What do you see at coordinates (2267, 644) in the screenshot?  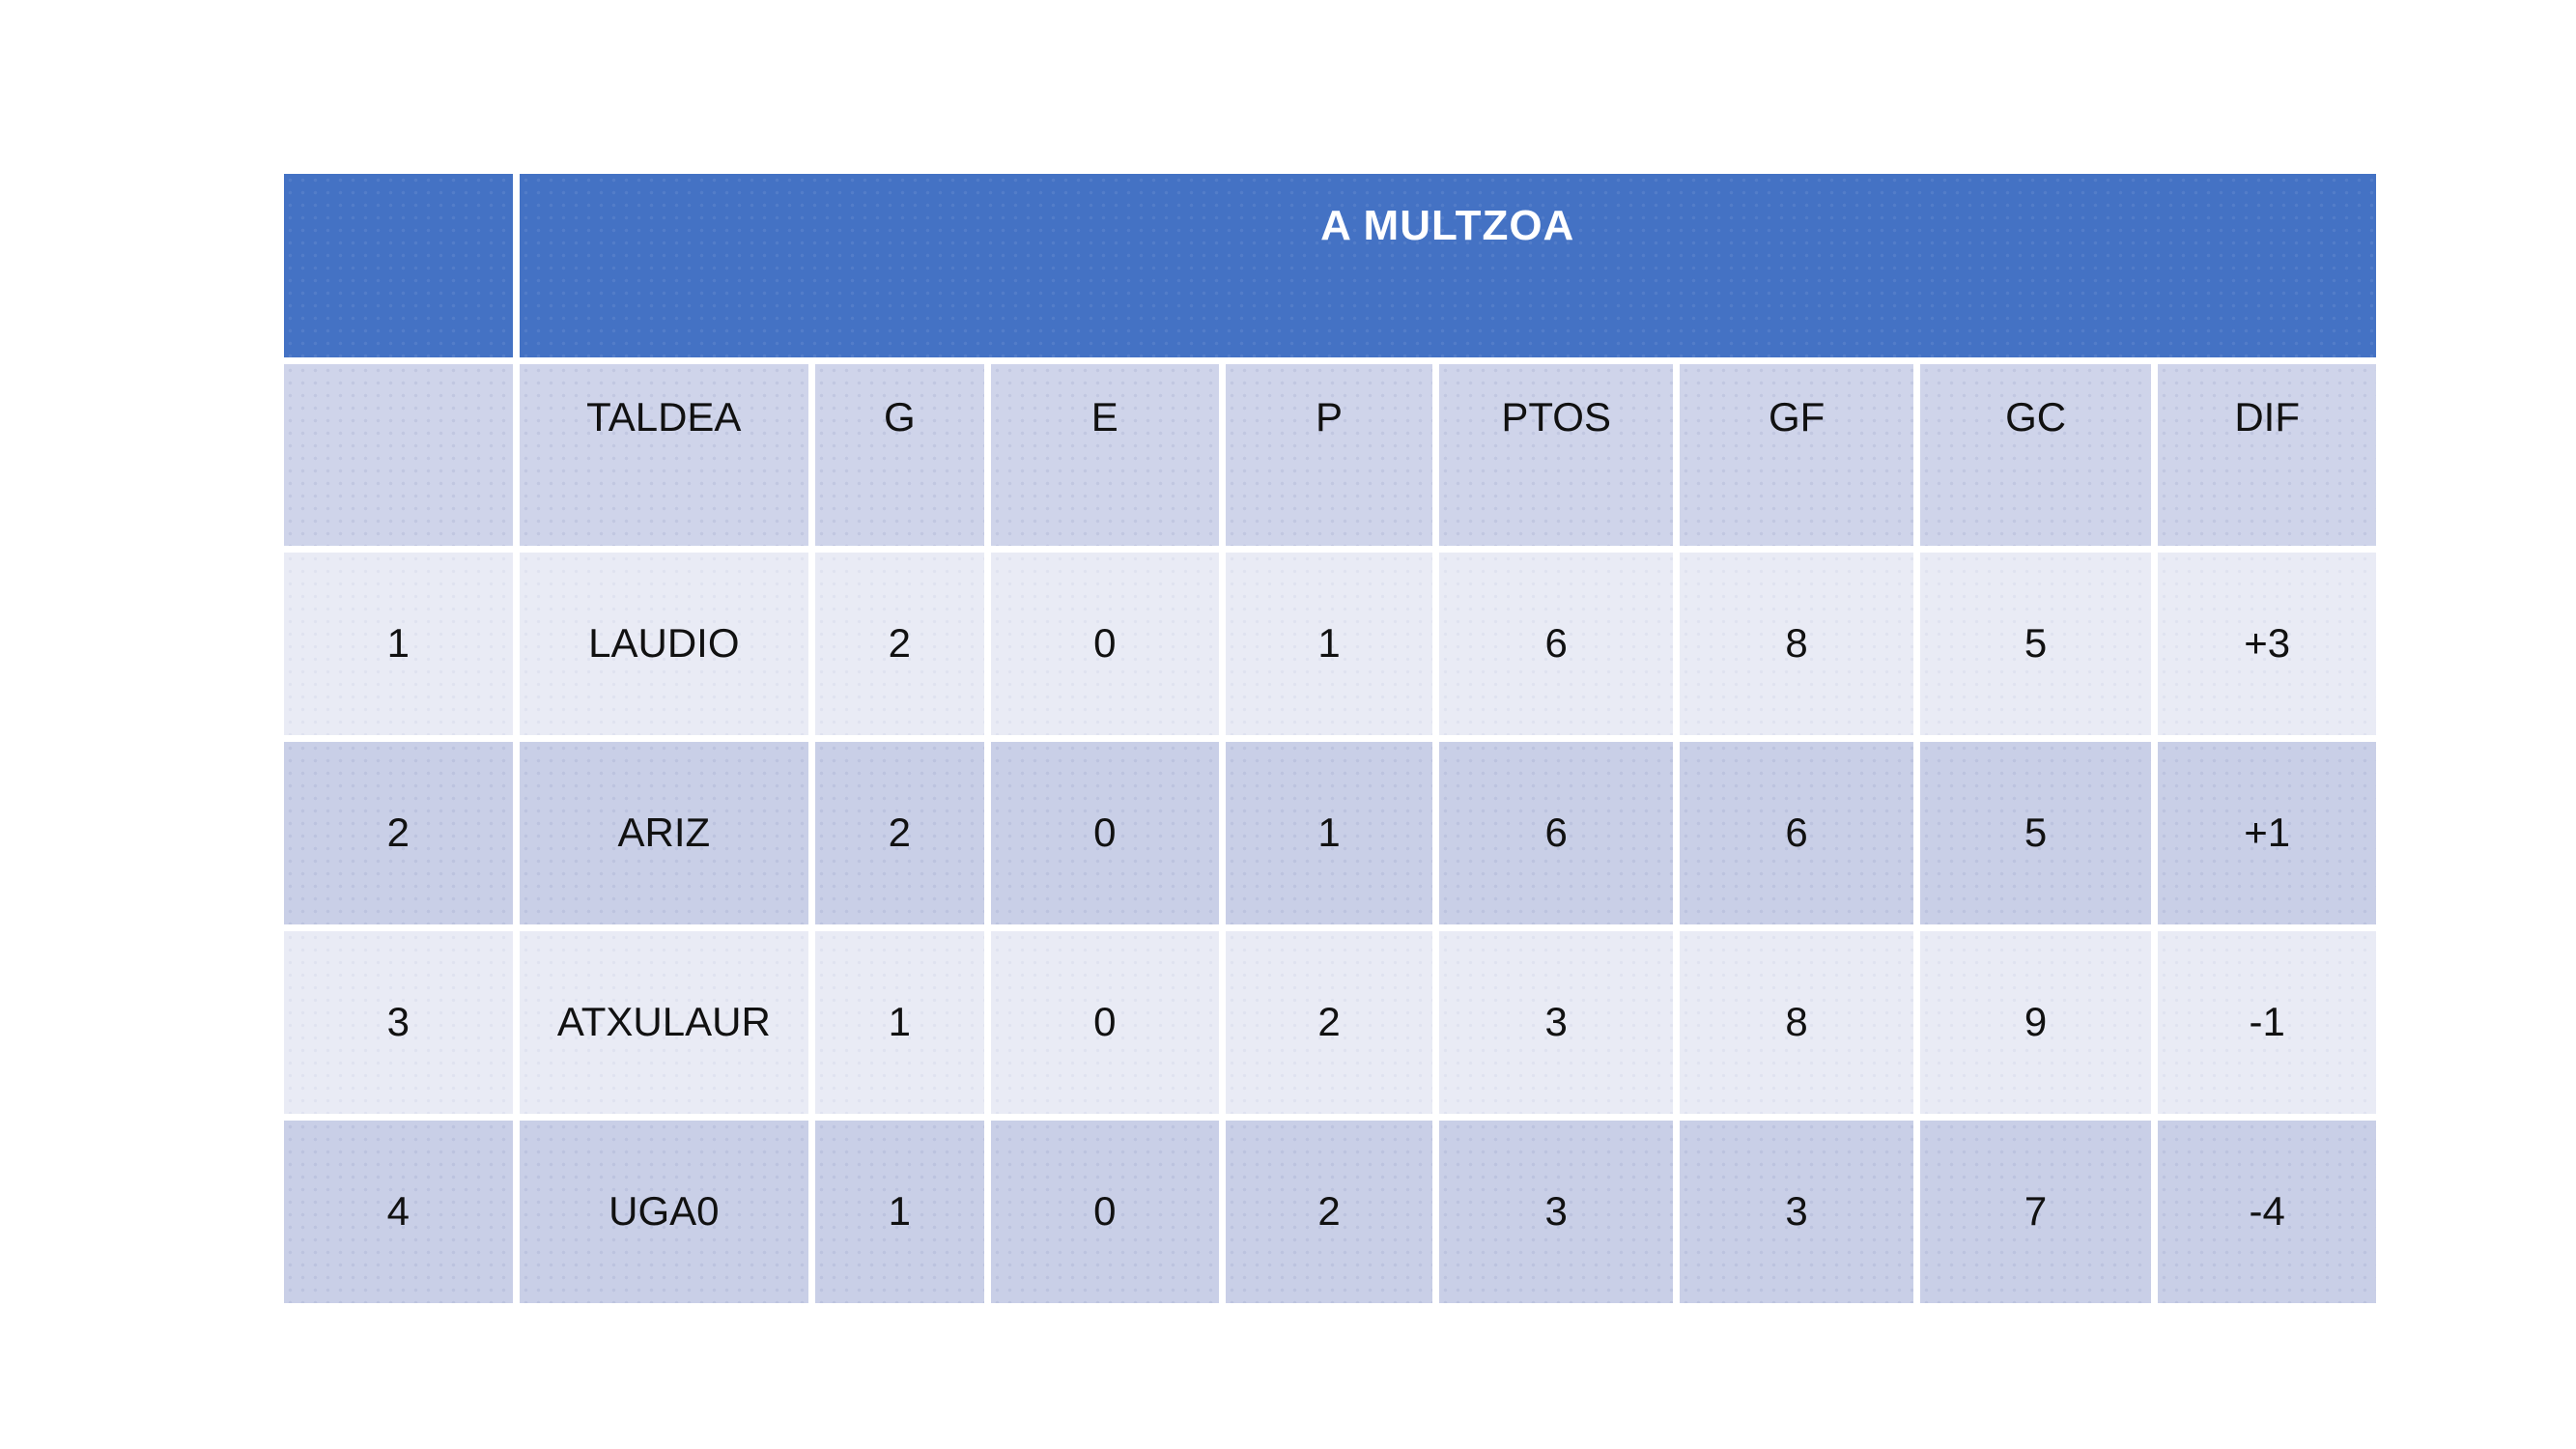 I see `dif-cell: +3` at bounding box center [2267, 644].